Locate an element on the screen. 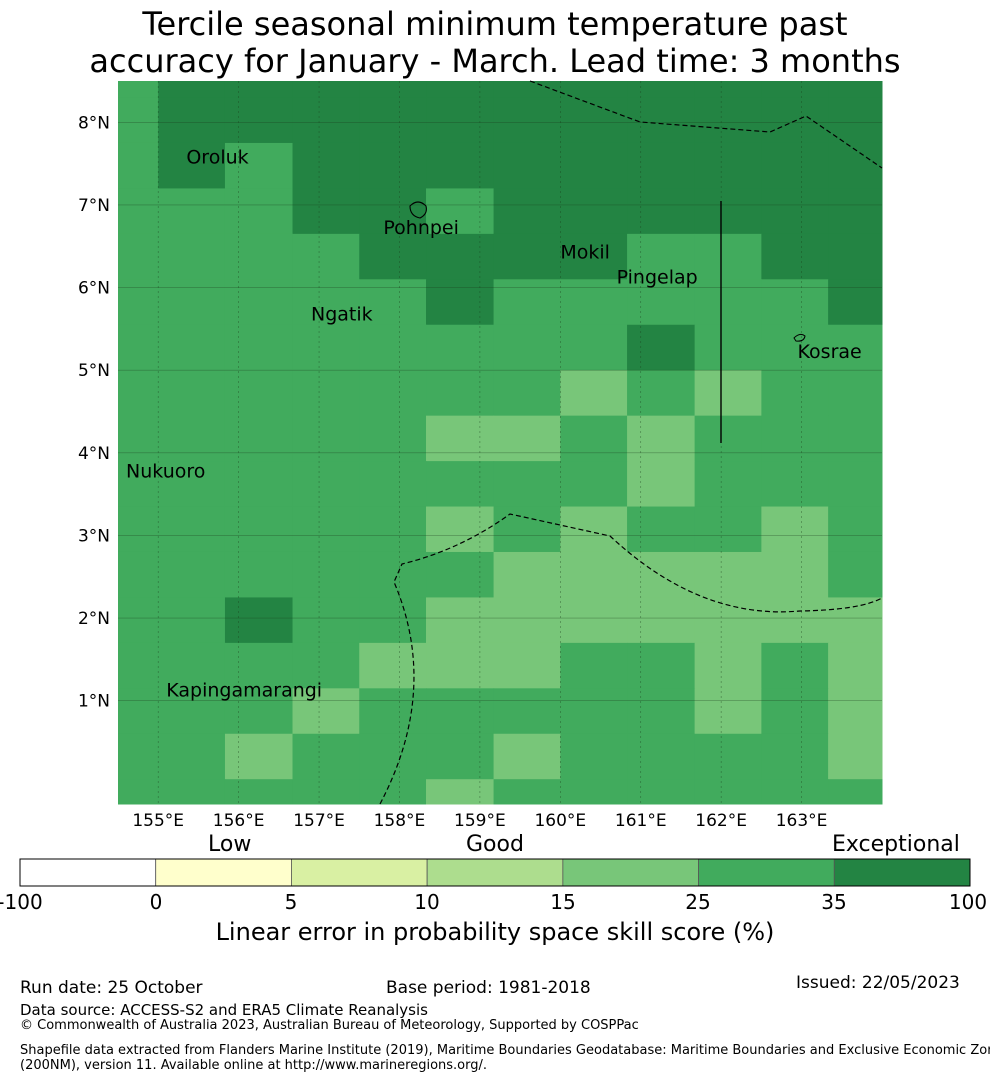 The width and height of the screenshot is (990, 1080). longitude-tick-label: 157°E is located at coordinates (319, 821).